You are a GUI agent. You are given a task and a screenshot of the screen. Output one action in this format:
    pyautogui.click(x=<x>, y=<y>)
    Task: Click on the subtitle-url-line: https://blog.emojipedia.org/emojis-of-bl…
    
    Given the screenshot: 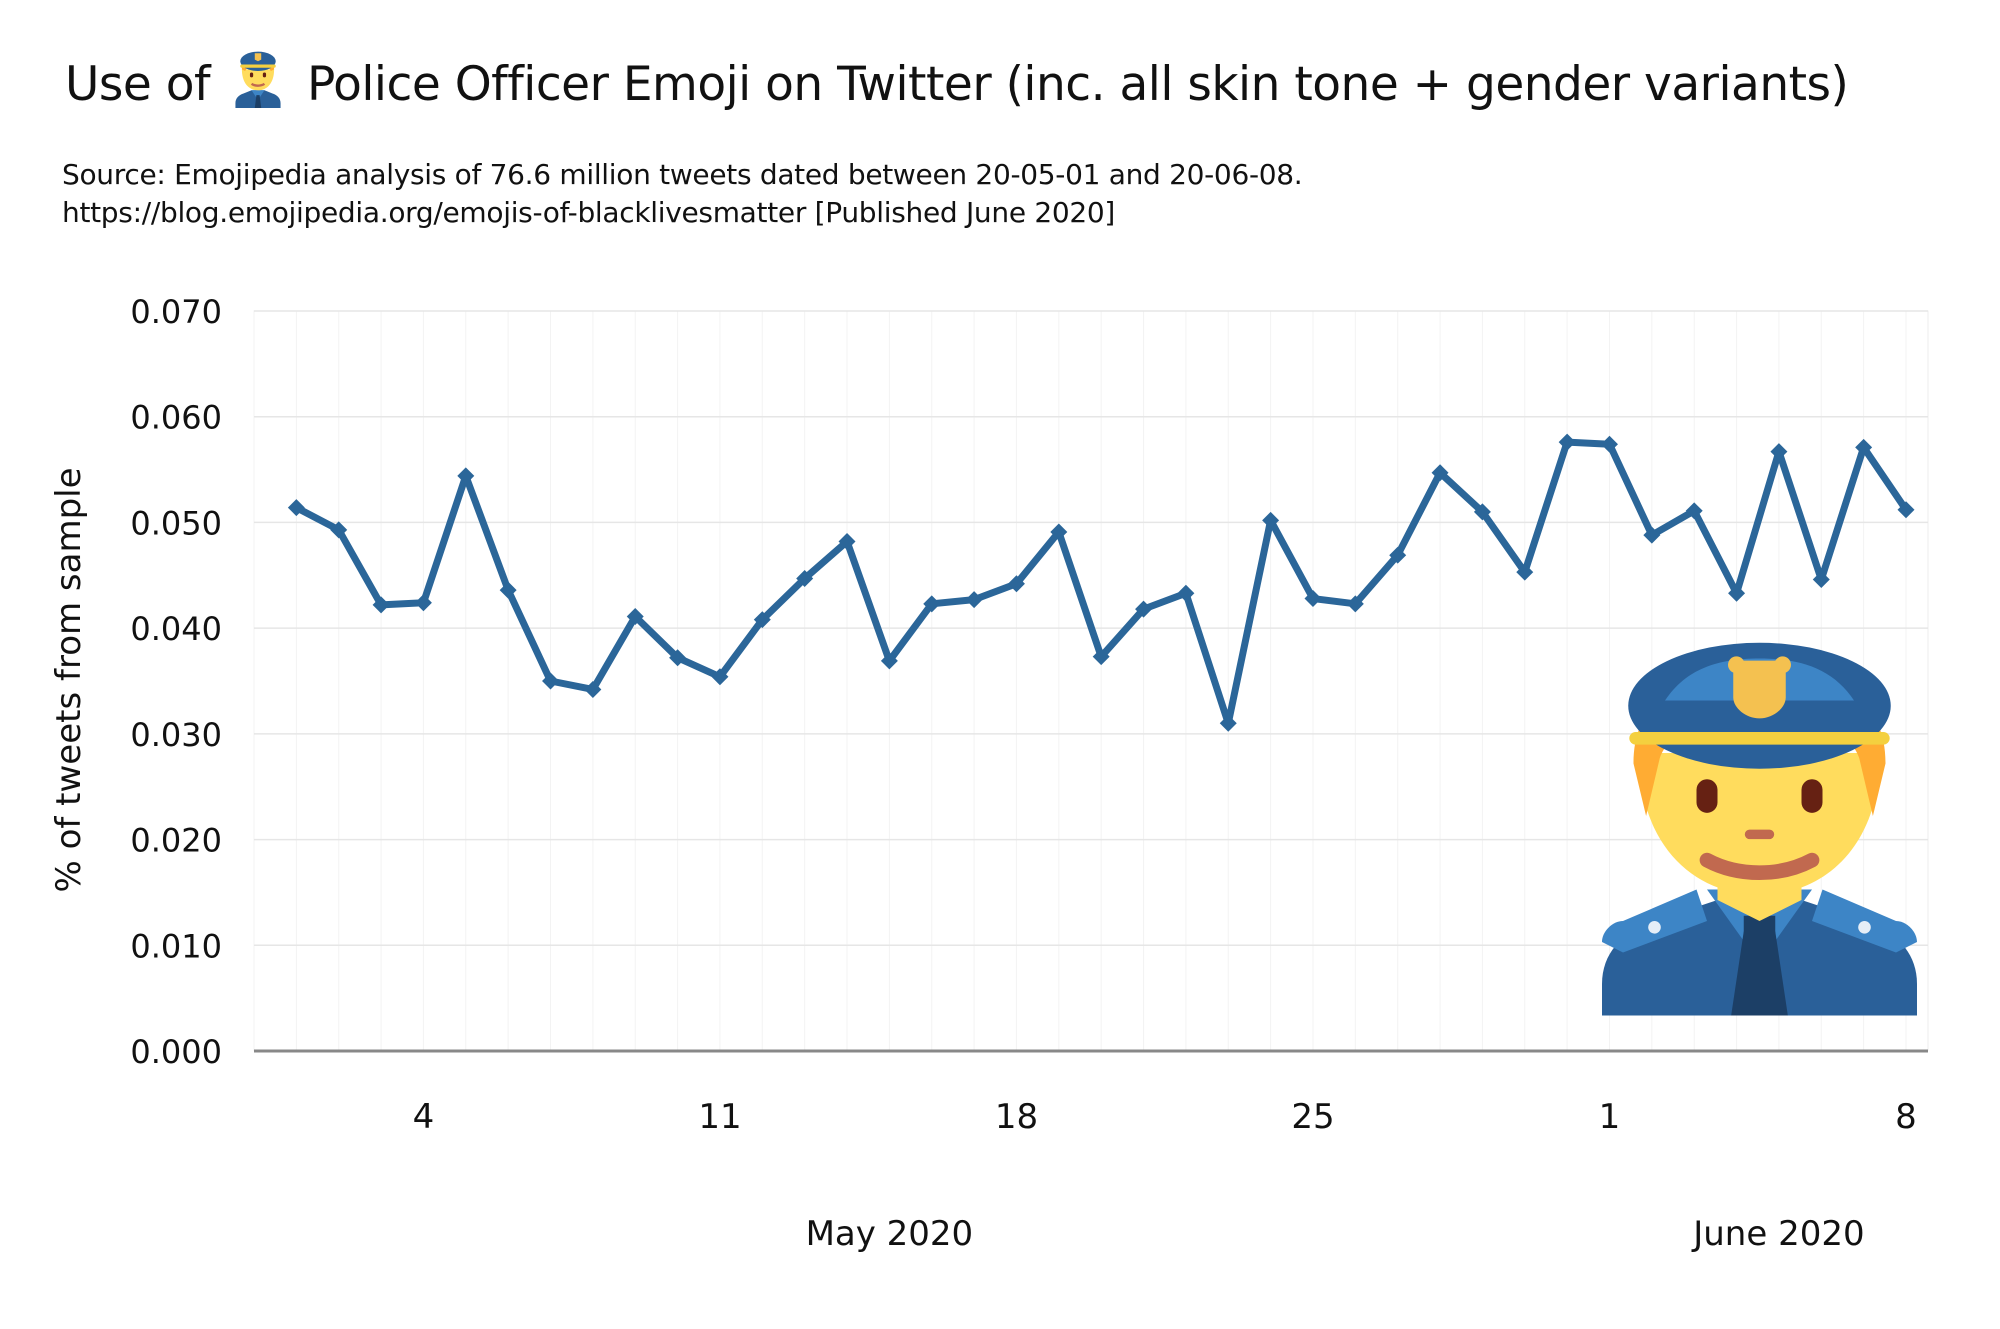 What is the action you would take?
    pyautogui.click(x=589, y=212)
    